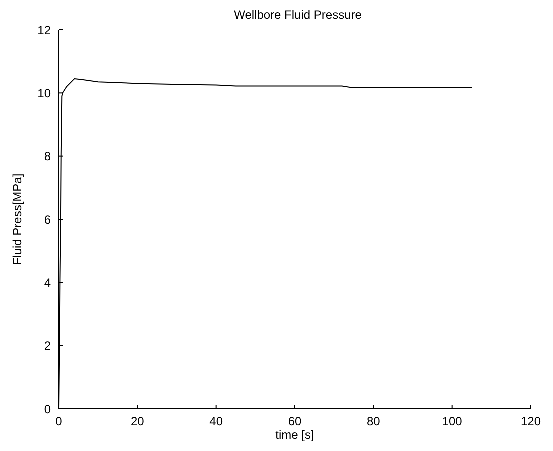  What do you see at coordinates (452, 421) in the screenshot?
I see `x-tick-label: 100` at bounding box center [452, 421].